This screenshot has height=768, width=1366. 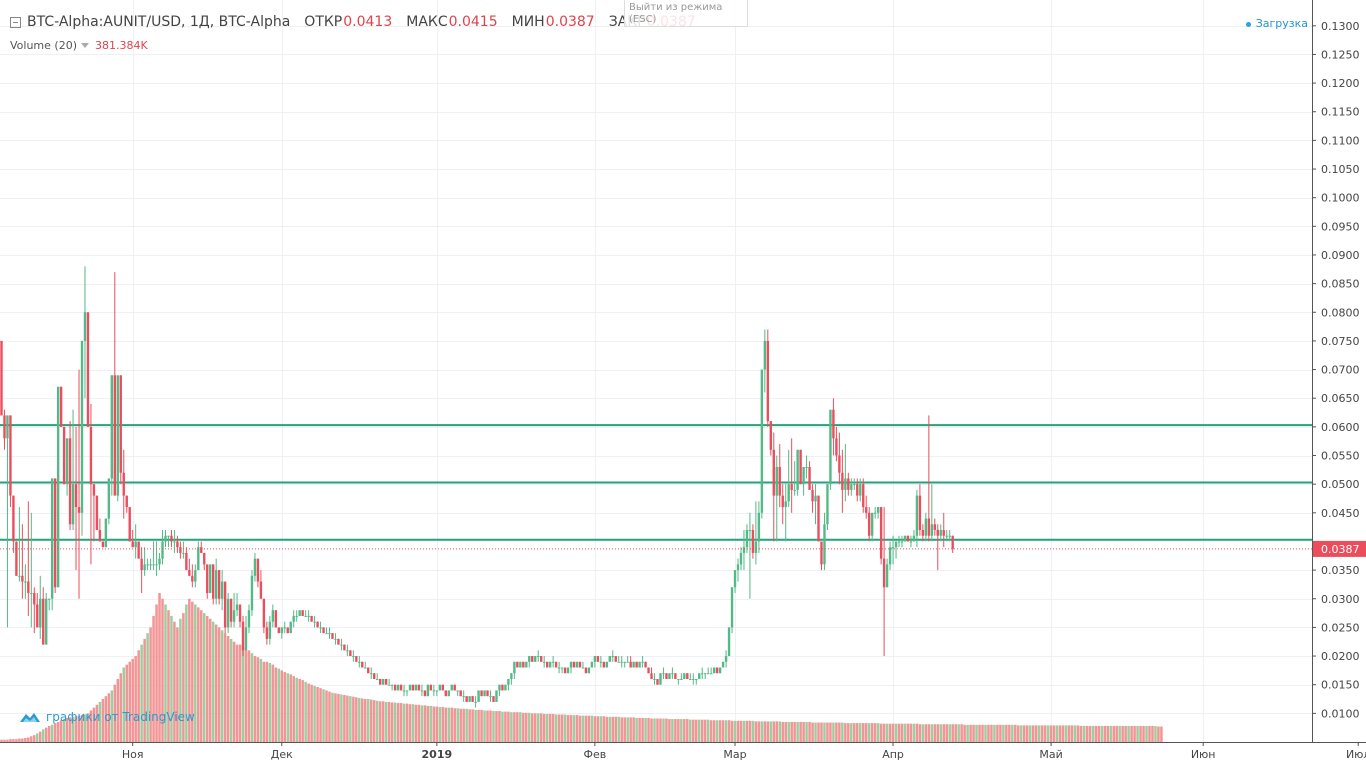 I want to click on price-tick-label: 0.0250, so click(x=1340, y=627).